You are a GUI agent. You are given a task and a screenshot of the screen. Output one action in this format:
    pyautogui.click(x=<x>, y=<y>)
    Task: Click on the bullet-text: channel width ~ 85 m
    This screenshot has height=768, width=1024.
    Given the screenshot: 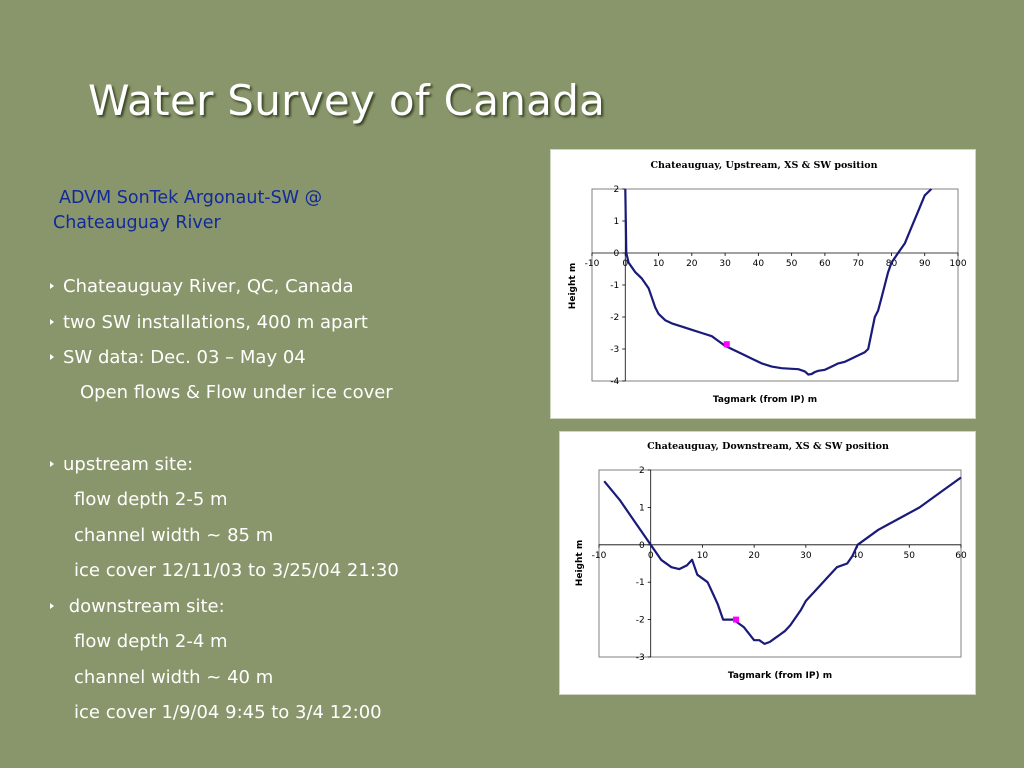 What is the action you would take?
    pyautogui.click(x=174, y=535)
    